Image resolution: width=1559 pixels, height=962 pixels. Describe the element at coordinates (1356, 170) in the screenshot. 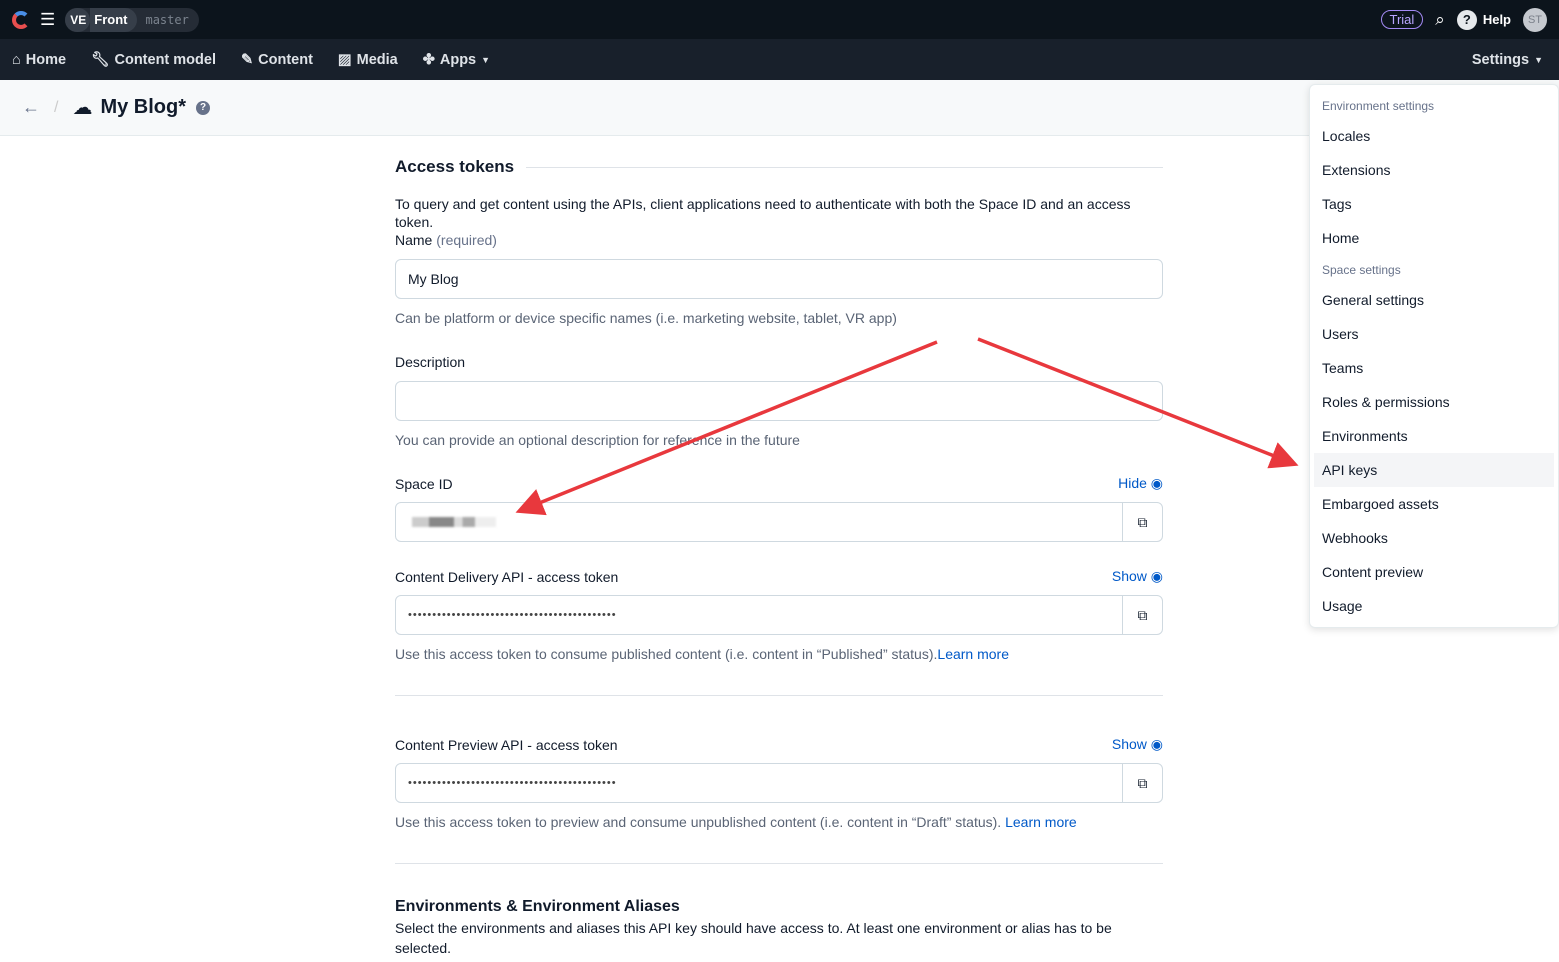

I see `menu-item-extensions: Extensions` at that location.